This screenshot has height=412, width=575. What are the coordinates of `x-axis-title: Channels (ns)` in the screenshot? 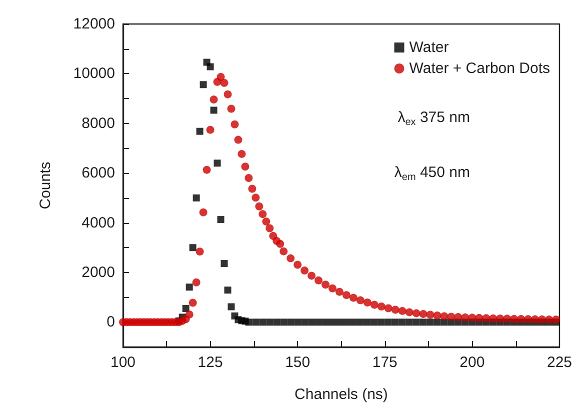 It's located at (341, 394).